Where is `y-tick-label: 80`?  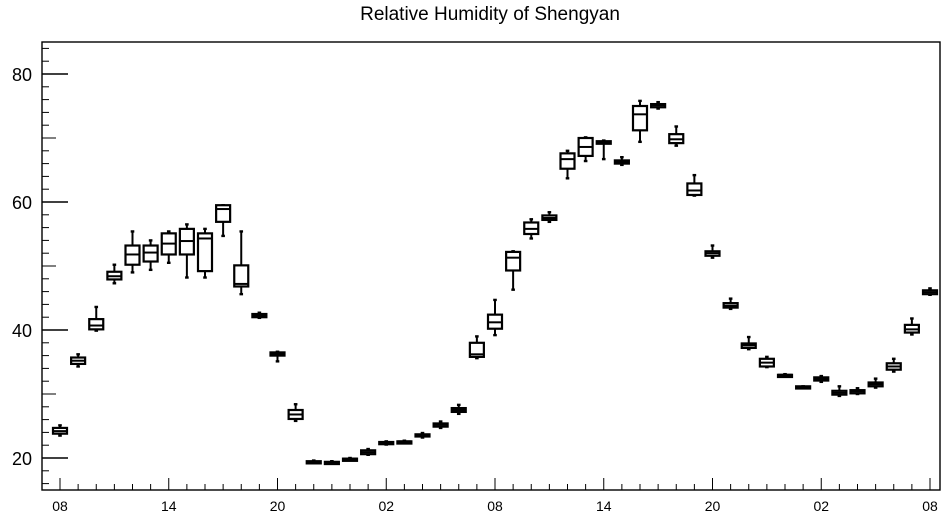 y-tick-label: 80 is located at coordinates (22, 75).